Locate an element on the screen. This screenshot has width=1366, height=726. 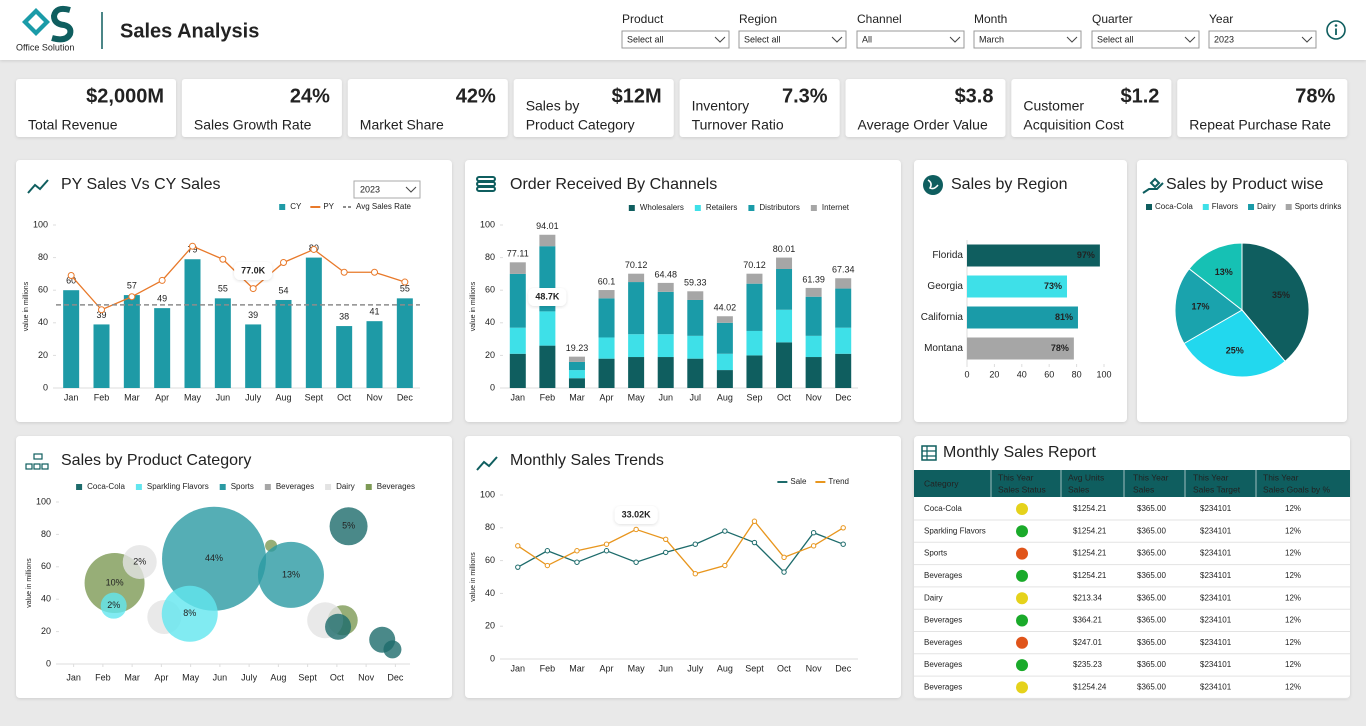
cell: $1254.24 is located at coordinates (1090, 687).